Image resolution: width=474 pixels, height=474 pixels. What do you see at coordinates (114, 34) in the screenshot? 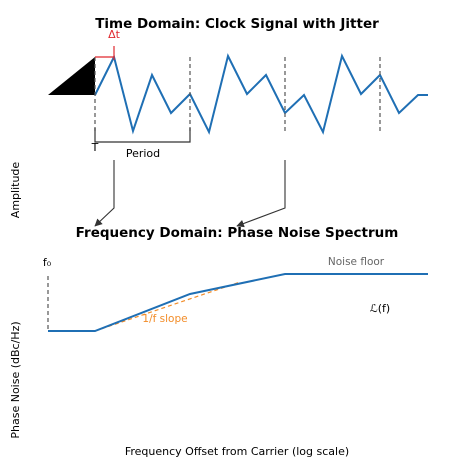
I see `jitter-label: Δt` at bounding box center [114, 34].